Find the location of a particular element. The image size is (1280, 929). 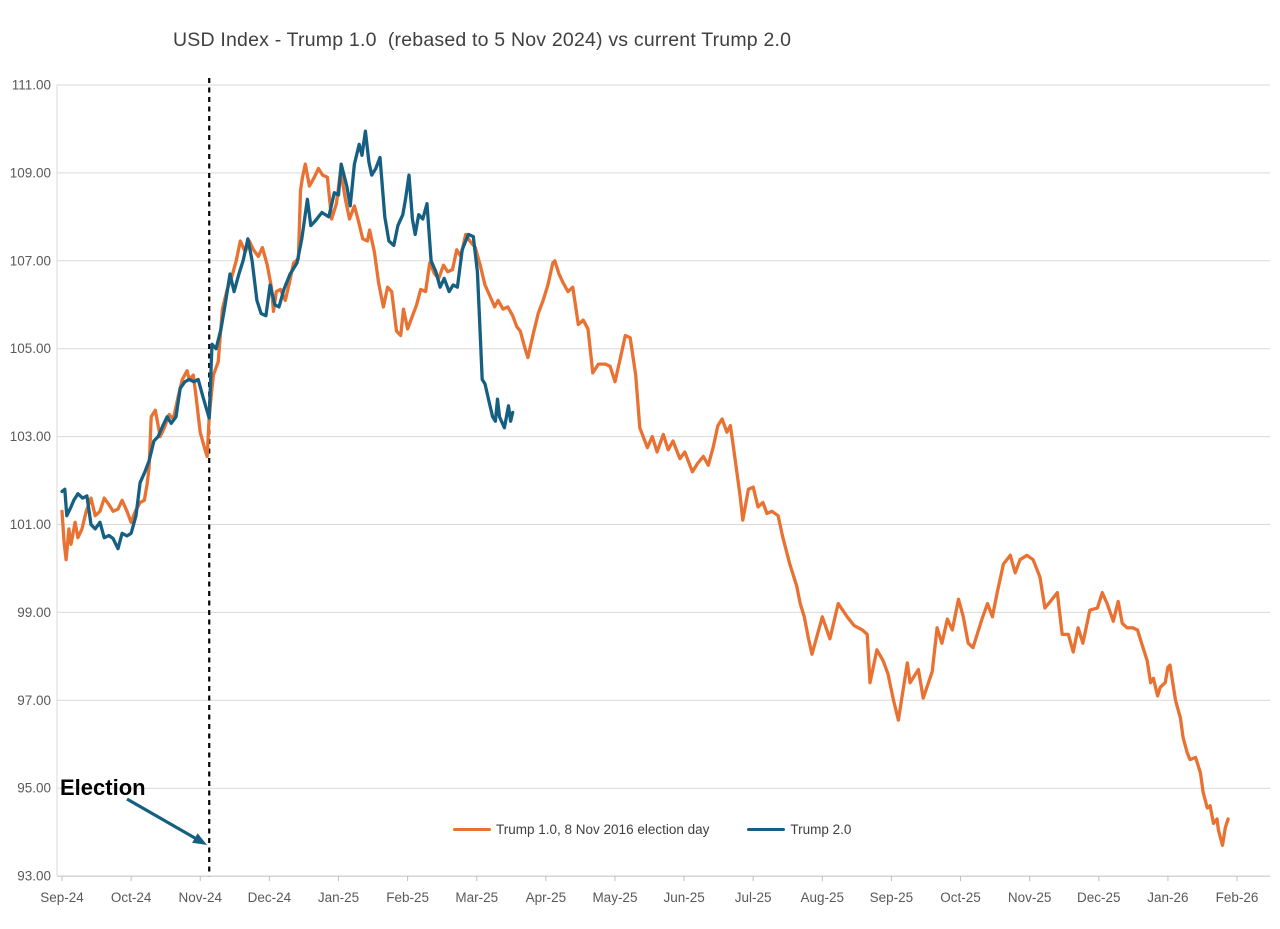

x-tick-label: Feb-25 is located at coordinates (407, 897).